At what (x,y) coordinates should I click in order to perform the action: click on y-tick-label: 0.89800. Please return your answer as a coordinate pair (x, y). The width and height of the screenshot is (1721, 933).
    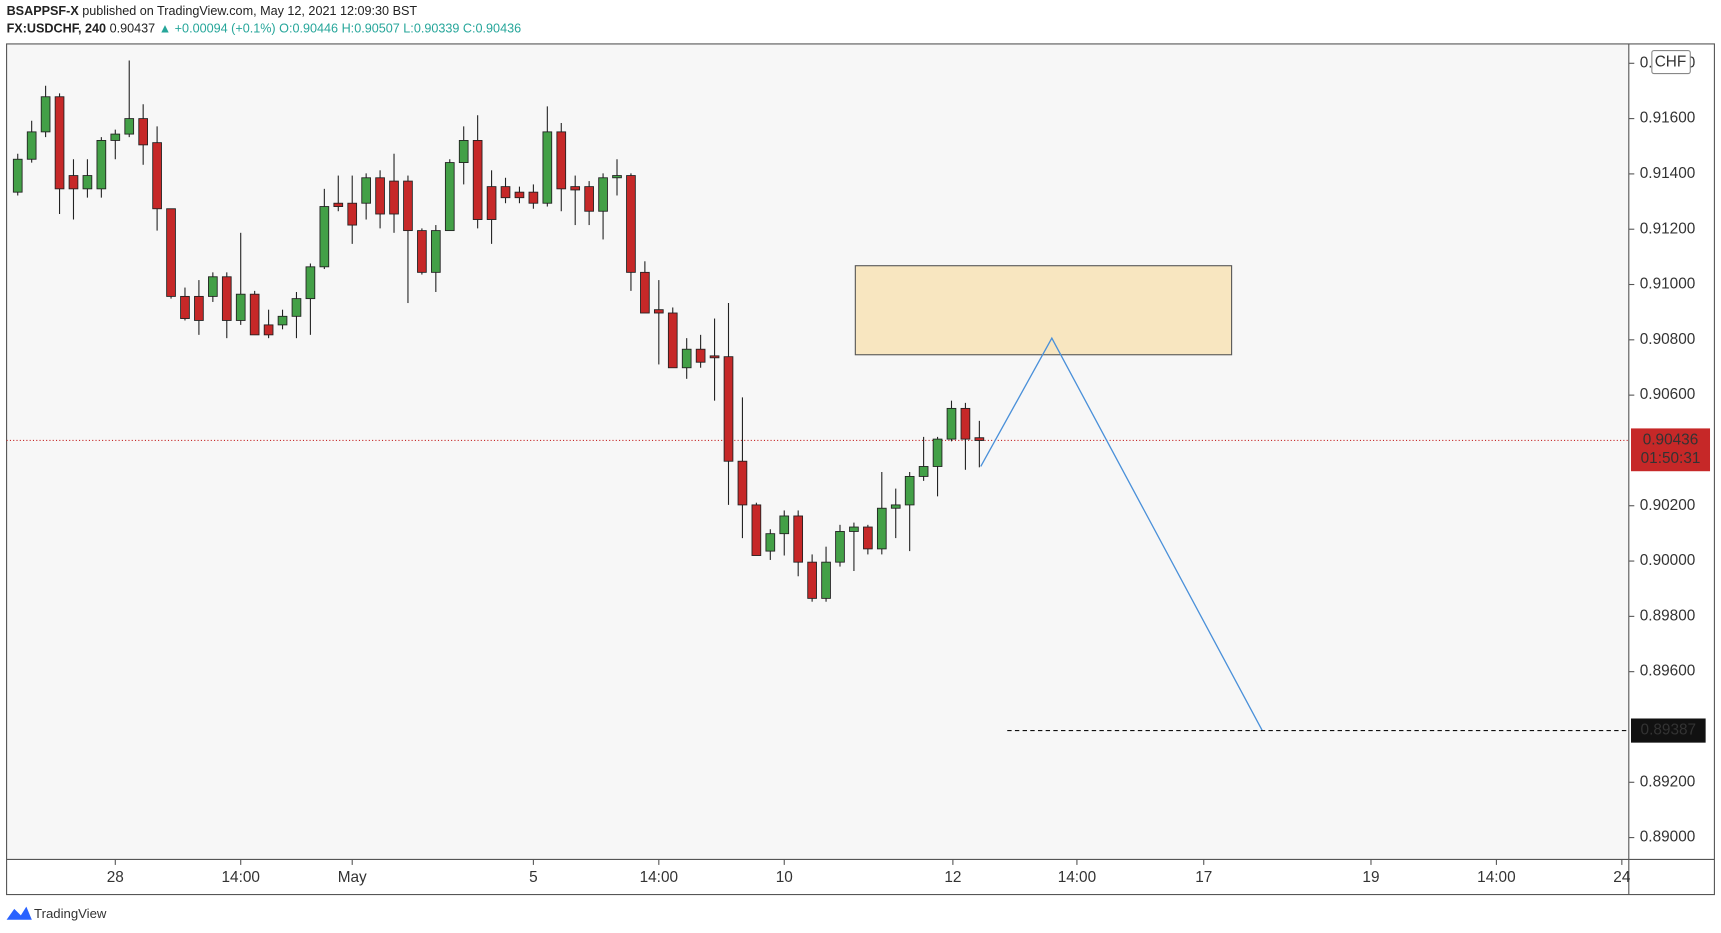
    Looking at the image, I should click on (1668, 615).